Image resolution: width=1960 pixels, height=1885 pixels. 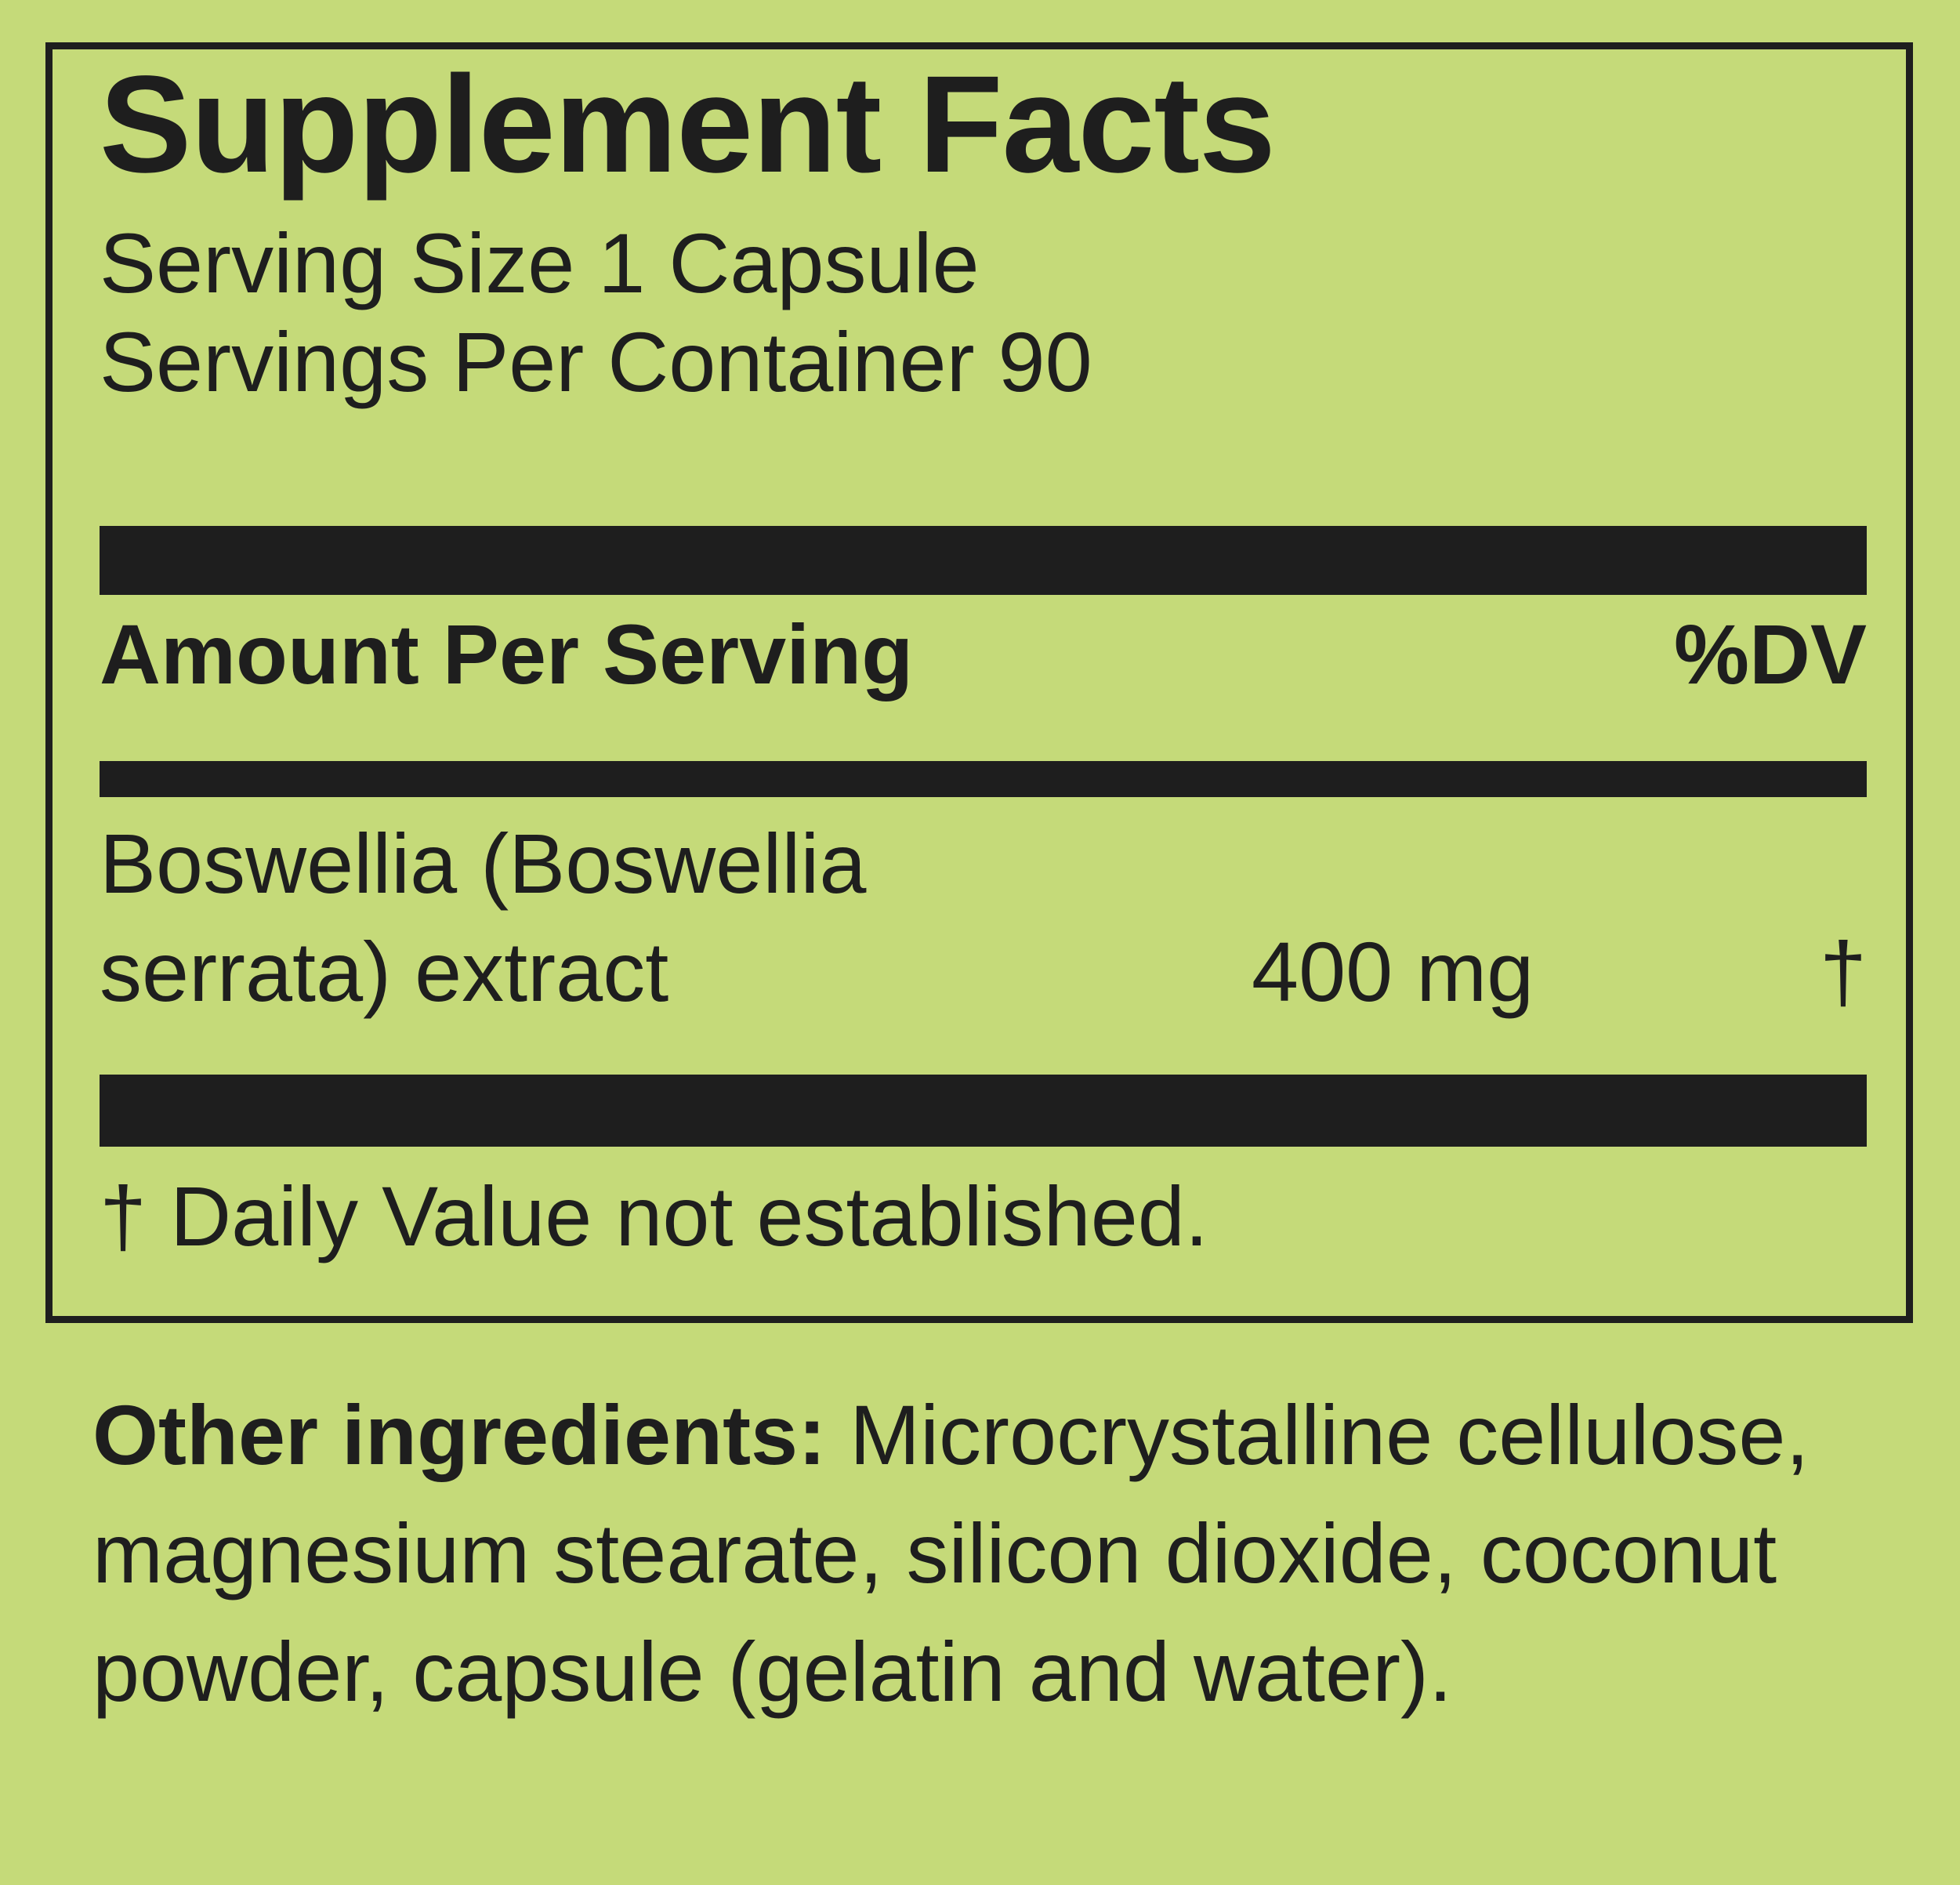 What do you see at coordinates (1770, 654) in the screenshot?
I see `percent-dv-label: %DV` at bounding box center [1770, 654].